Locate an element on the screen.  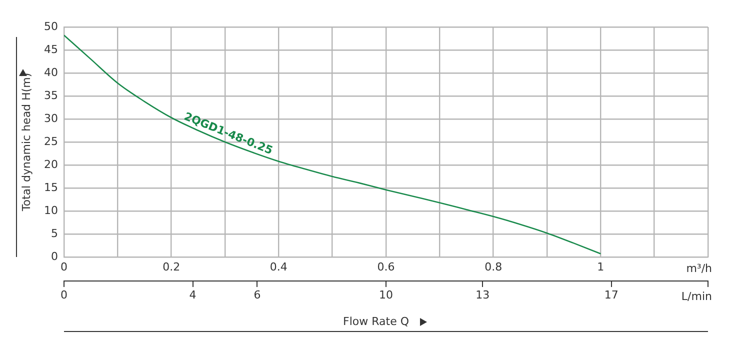
text: Flow Rate Q is located at coordinates (376, 321).